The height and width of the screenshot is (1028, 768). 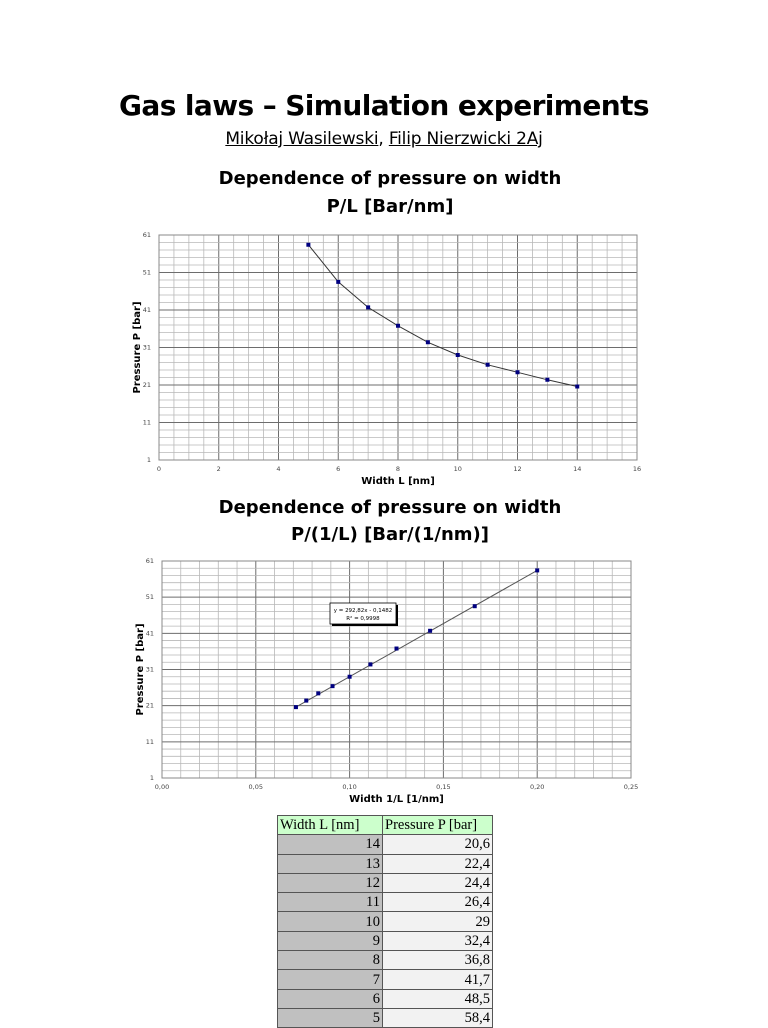 I want to click on cell-width: 5, so click(x=330, y=1017).